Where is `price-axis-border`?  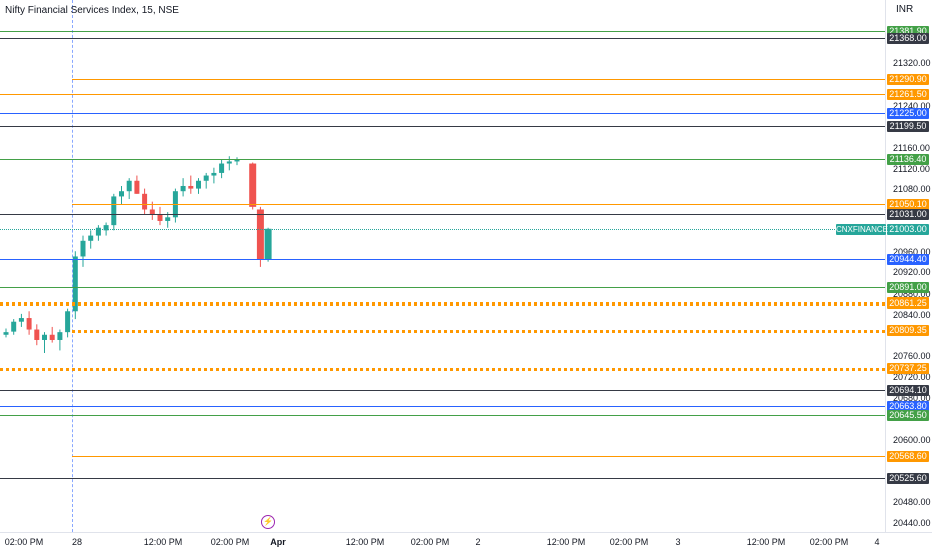
price-axis-border is located at coordinates (885, 266).